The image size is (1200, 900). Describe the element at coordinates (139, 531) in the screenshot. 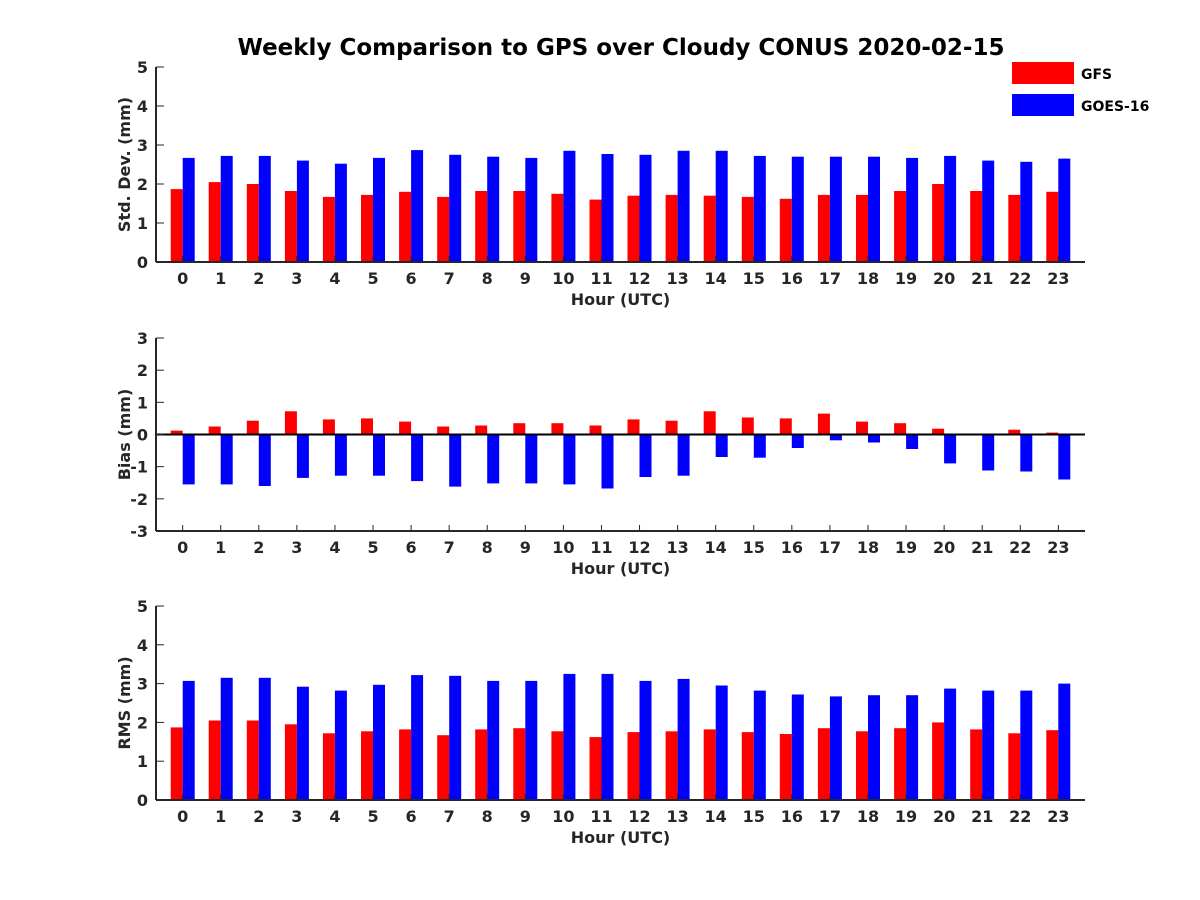

I see `bias-y-tick-label: -3` at that location.